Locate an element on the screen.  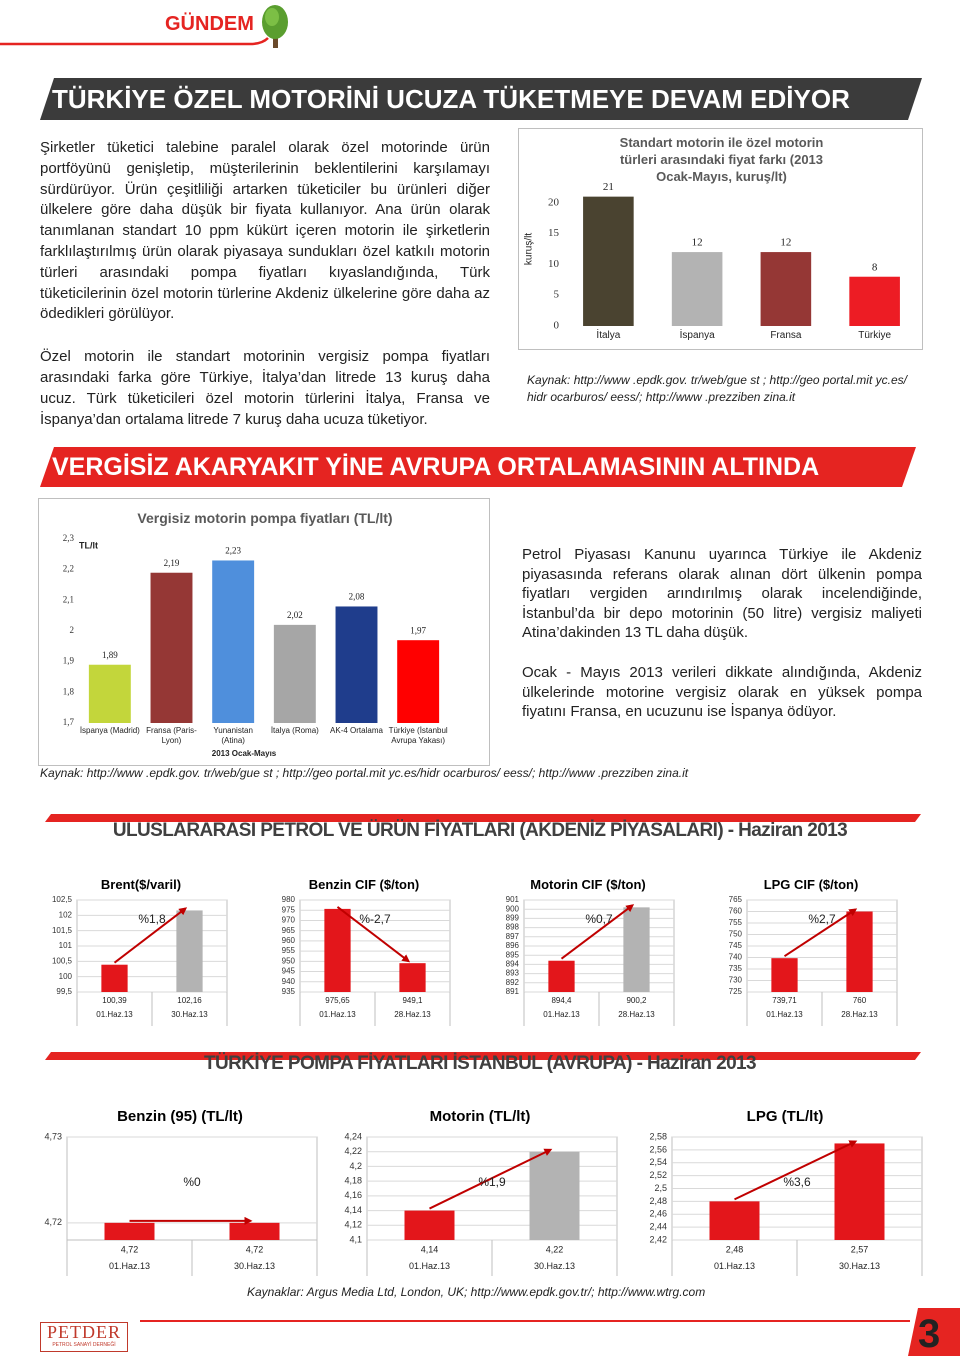
value-label: 975,65 is located at coordinates (337, 1000).